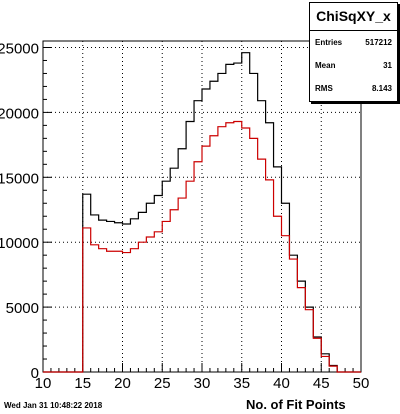  Describe the element at coordinates (329, 42) in the screenshot. I see `entries-label: Entries` at that location.